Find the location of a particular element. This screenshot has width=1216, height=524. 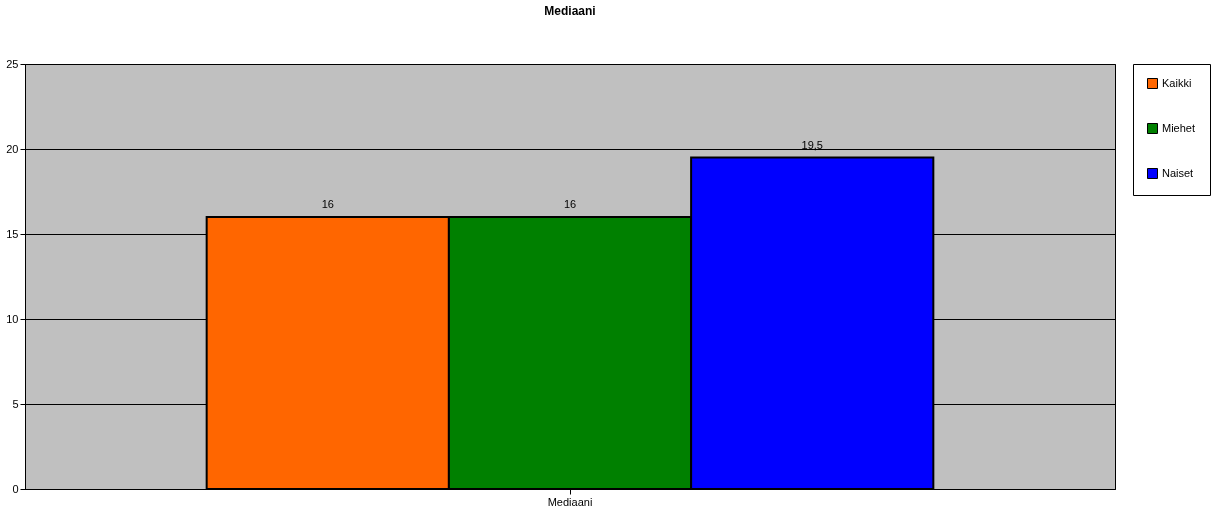

y-tick-label: 5 is located at coordinates (15, 403).